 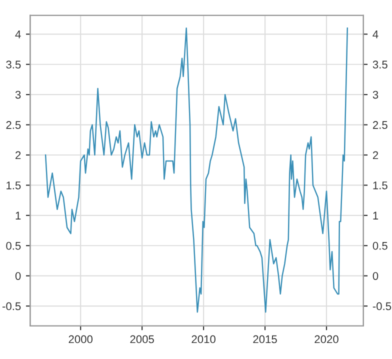 What do you see at coordinates (380, 186) in the screenshot?
I see `y2-tick-label: 1.5` at bounding box center [380, 186].